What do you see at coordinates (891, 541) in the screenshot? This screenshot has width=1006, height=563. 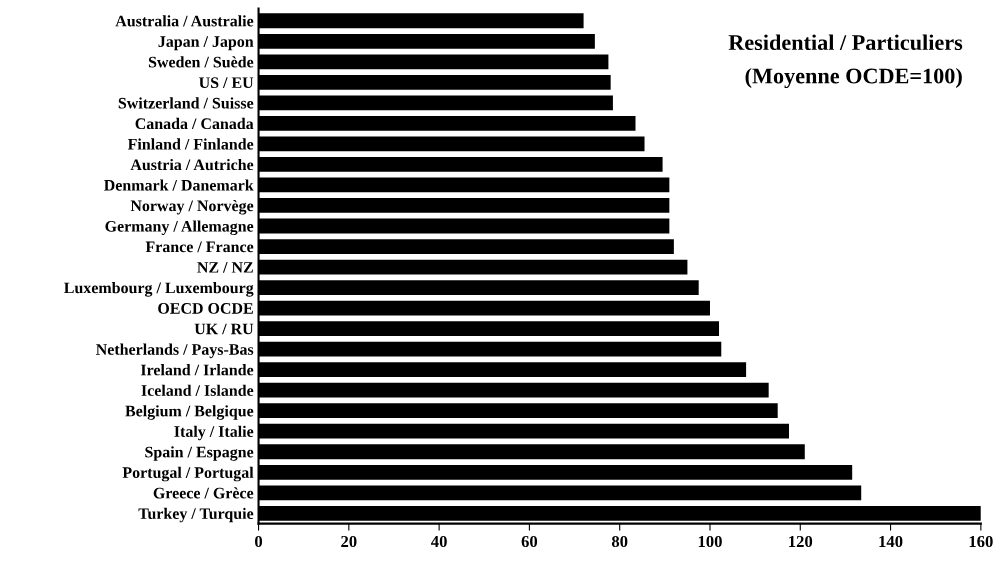 I see `x-tick-label: 140` at bounding box center [891, 541].